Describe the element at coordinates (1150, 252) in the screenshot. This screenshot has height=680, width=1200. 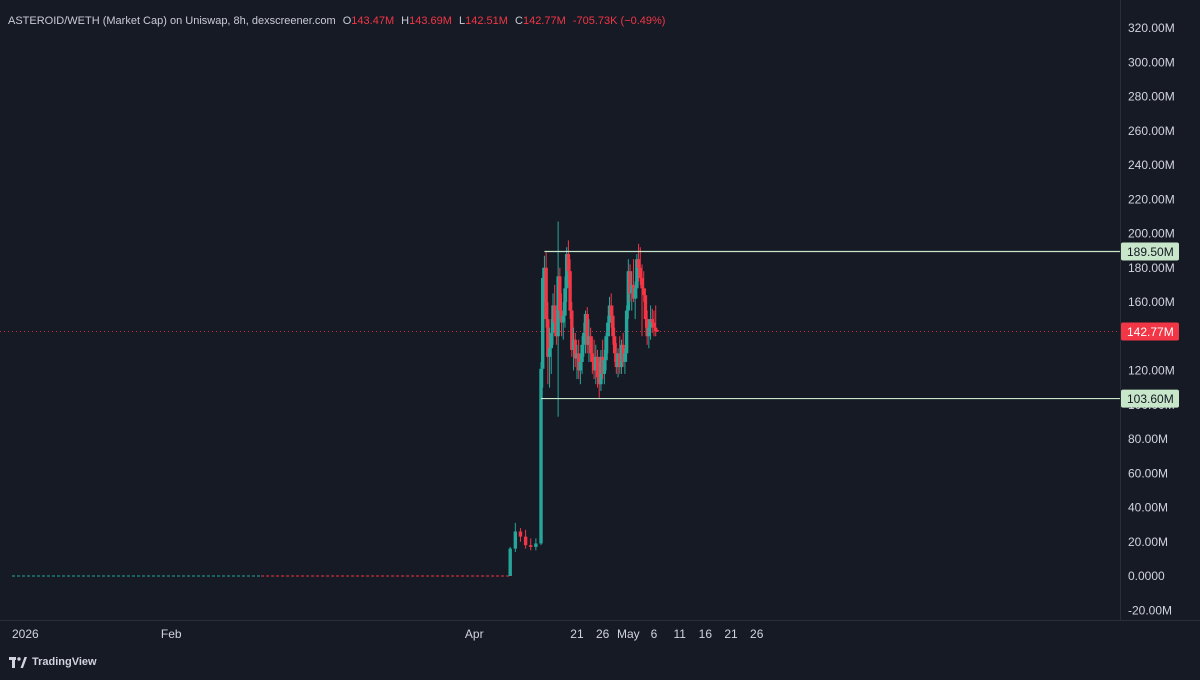
I see `level-price-tag-text: 189.50M` at that location.